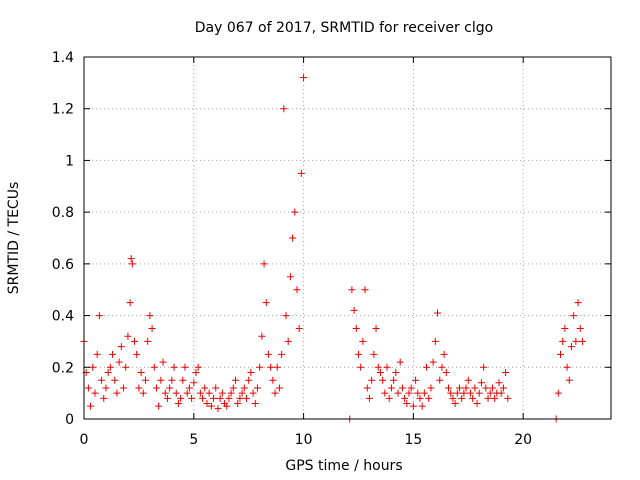 The image size is (640, 480). I want to click on x-tick-labels: 0 5 10 15 20, so click(306, 440).